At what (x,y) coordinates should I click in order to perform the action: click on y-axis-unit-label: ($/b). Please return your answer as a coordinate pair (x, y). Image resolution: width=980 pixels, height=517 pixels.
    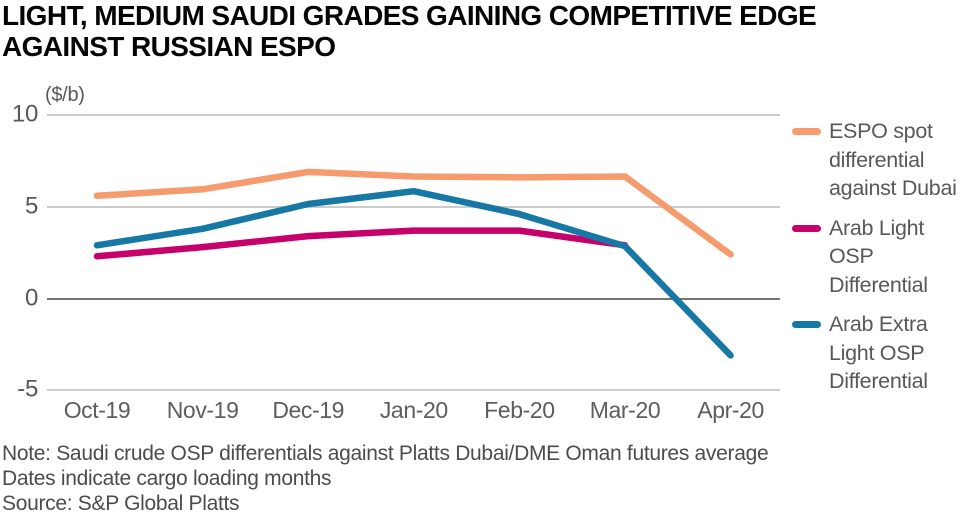
    Looking at the image, I should click on (65, 95).